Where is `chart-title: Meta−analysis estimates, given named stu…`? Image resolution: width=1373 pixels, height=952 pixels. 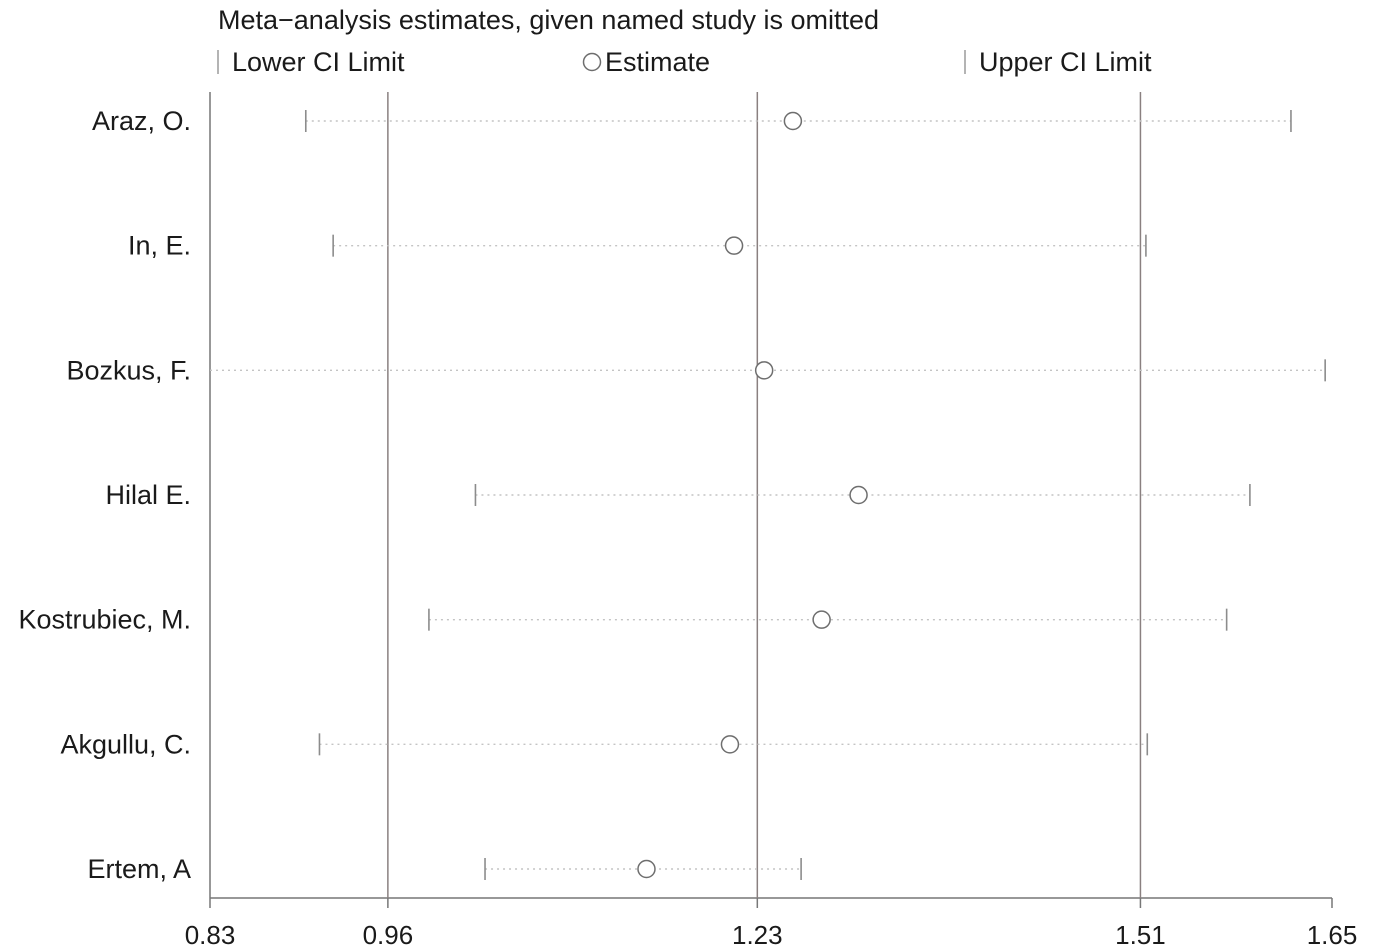 chart-title: Meta−analysis estimates, given named stu… is located at coordinates (548, 20).